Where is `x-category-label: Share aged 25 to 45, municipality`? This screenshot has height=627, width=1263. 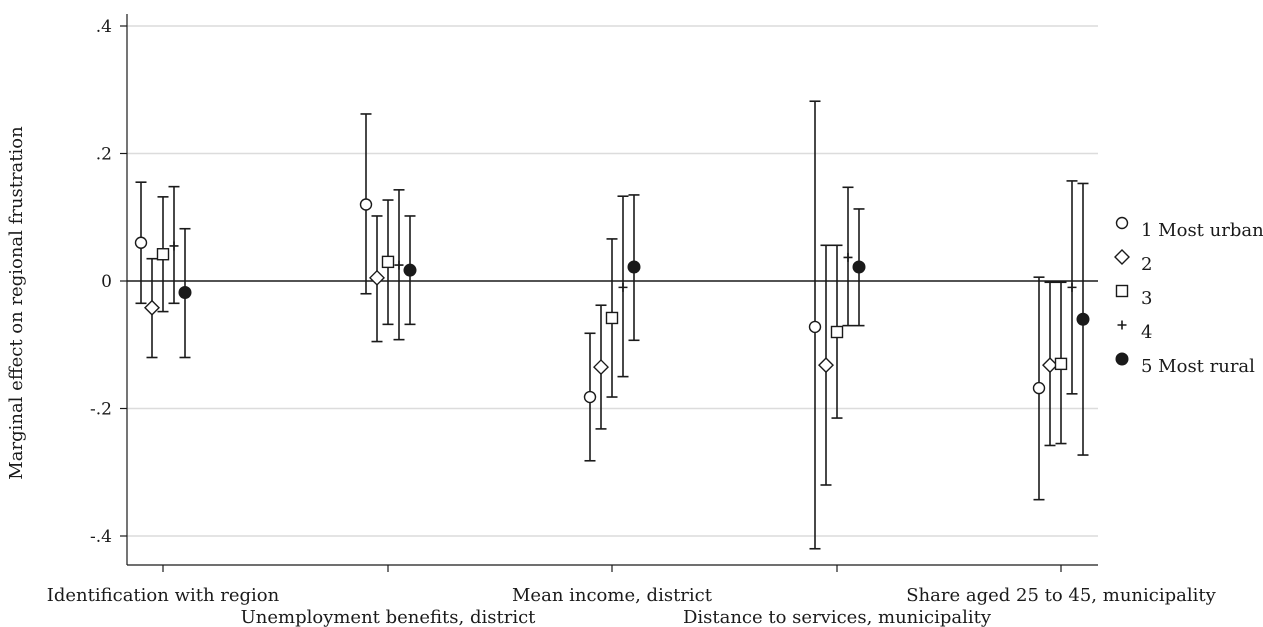
x-category-label: Share aged 25 to 45, municipality is located at coordinates (1061, 595).